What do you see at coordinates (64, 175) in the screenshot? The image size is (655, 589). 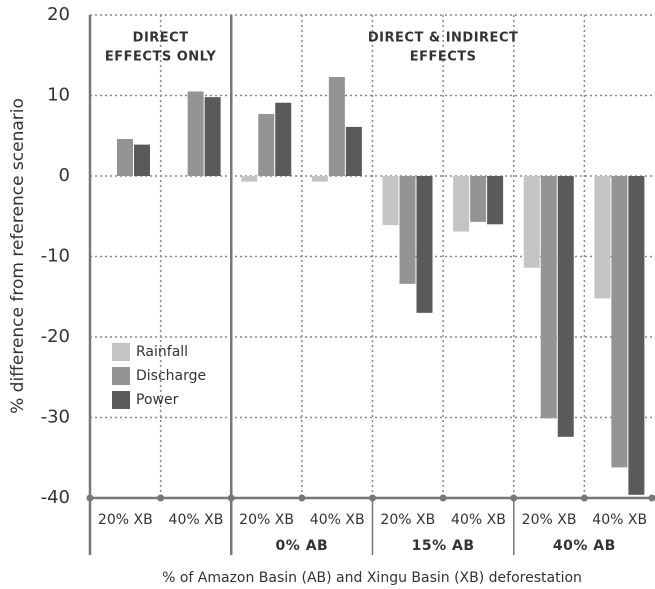 I see `y-tick-label: 0` at bounding box center [64, 175].